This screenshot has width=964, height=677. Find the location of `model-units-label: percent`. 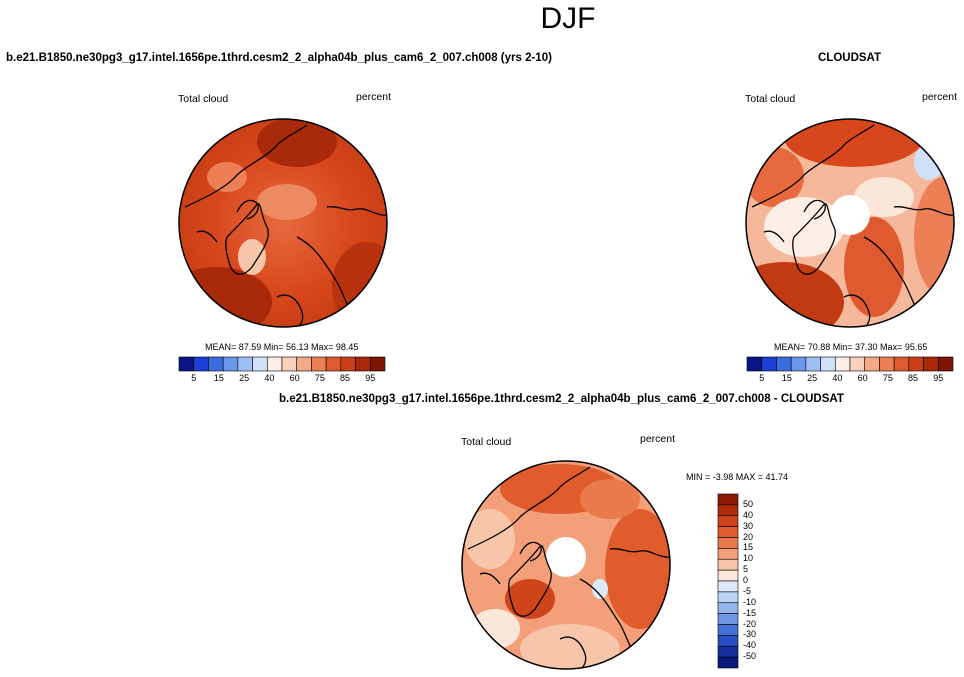

model-units-label: percent is located at coordinates (374, 97).